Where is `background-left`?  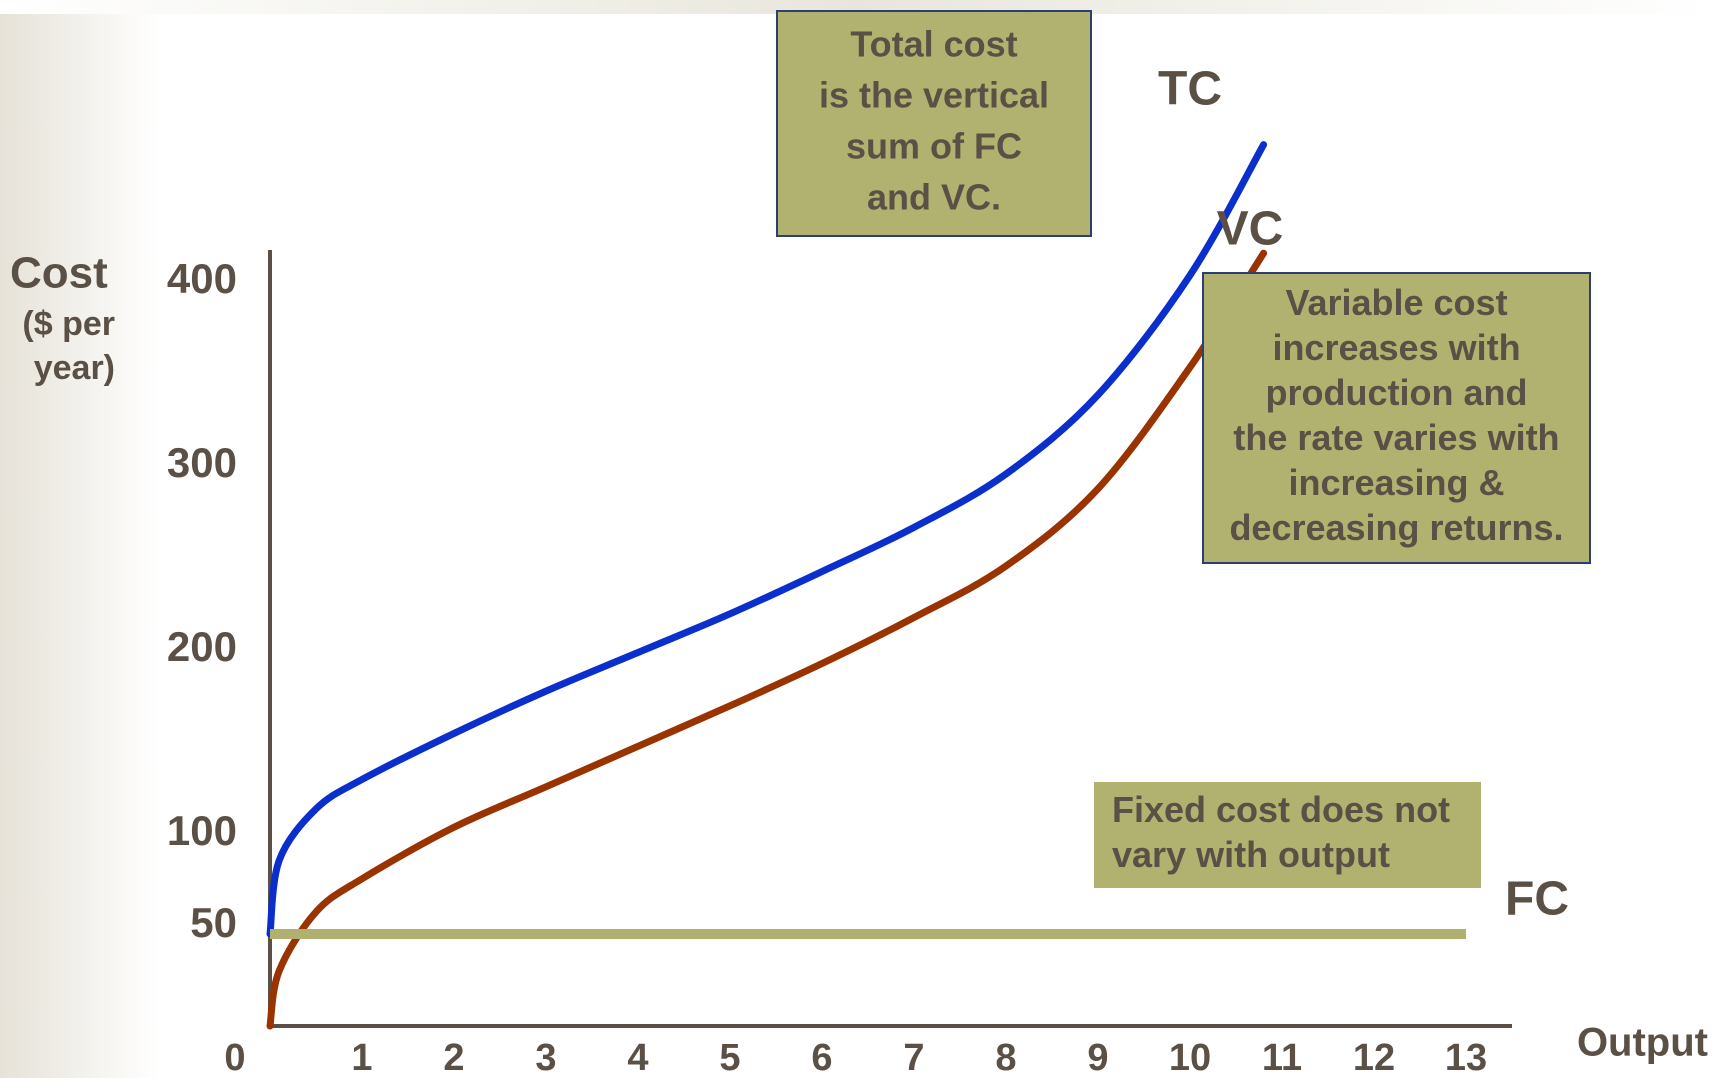
background-left is located at coordinates (80, 539).